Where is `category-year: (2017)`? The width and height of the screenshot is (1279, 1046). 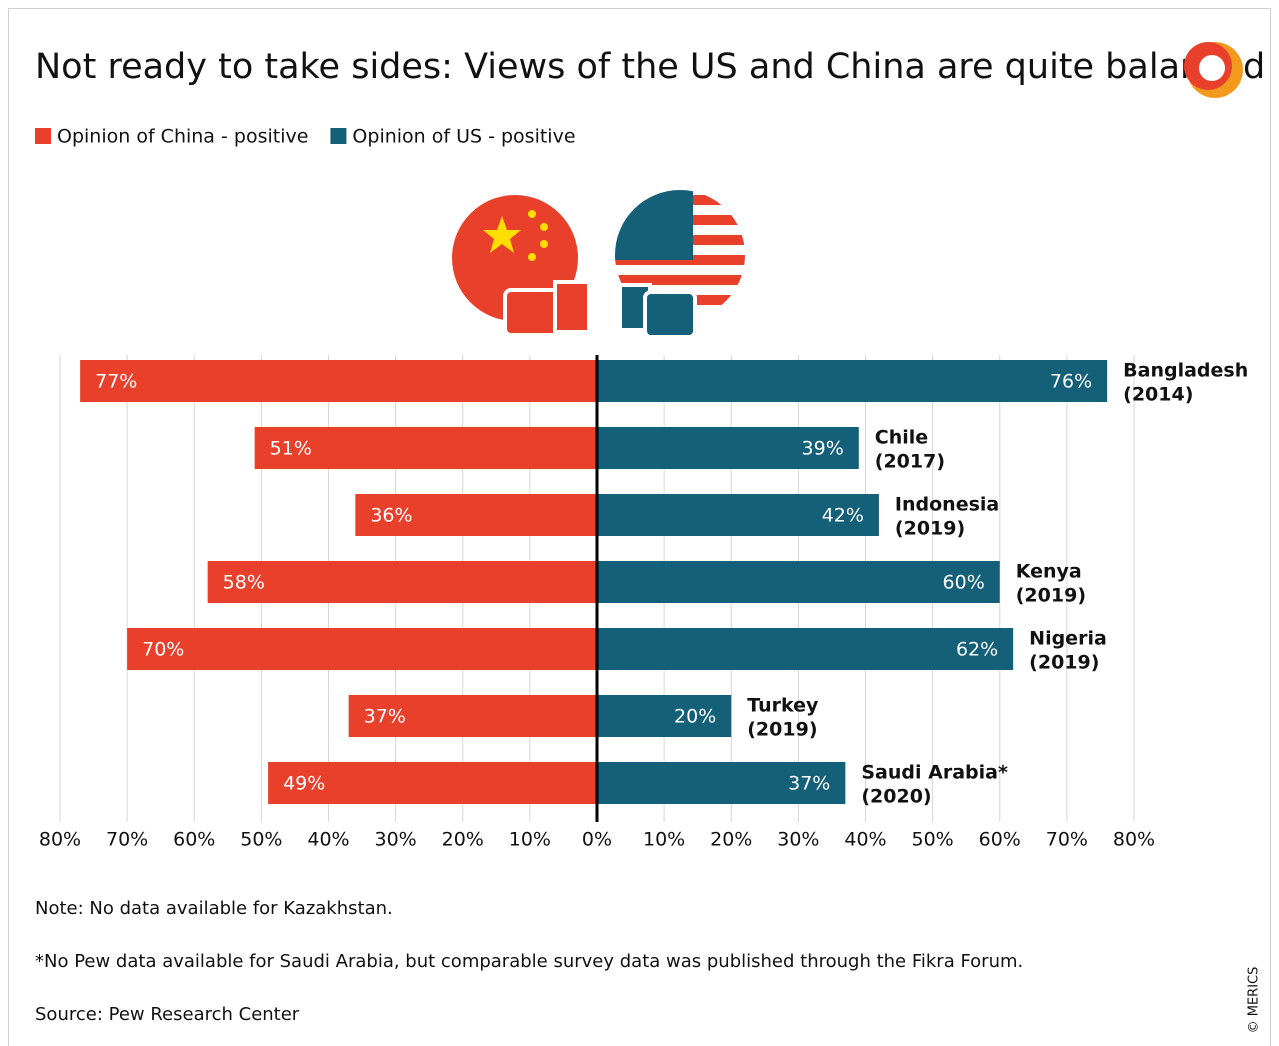 category-year: (2017) is located at coordinates (910, 462).